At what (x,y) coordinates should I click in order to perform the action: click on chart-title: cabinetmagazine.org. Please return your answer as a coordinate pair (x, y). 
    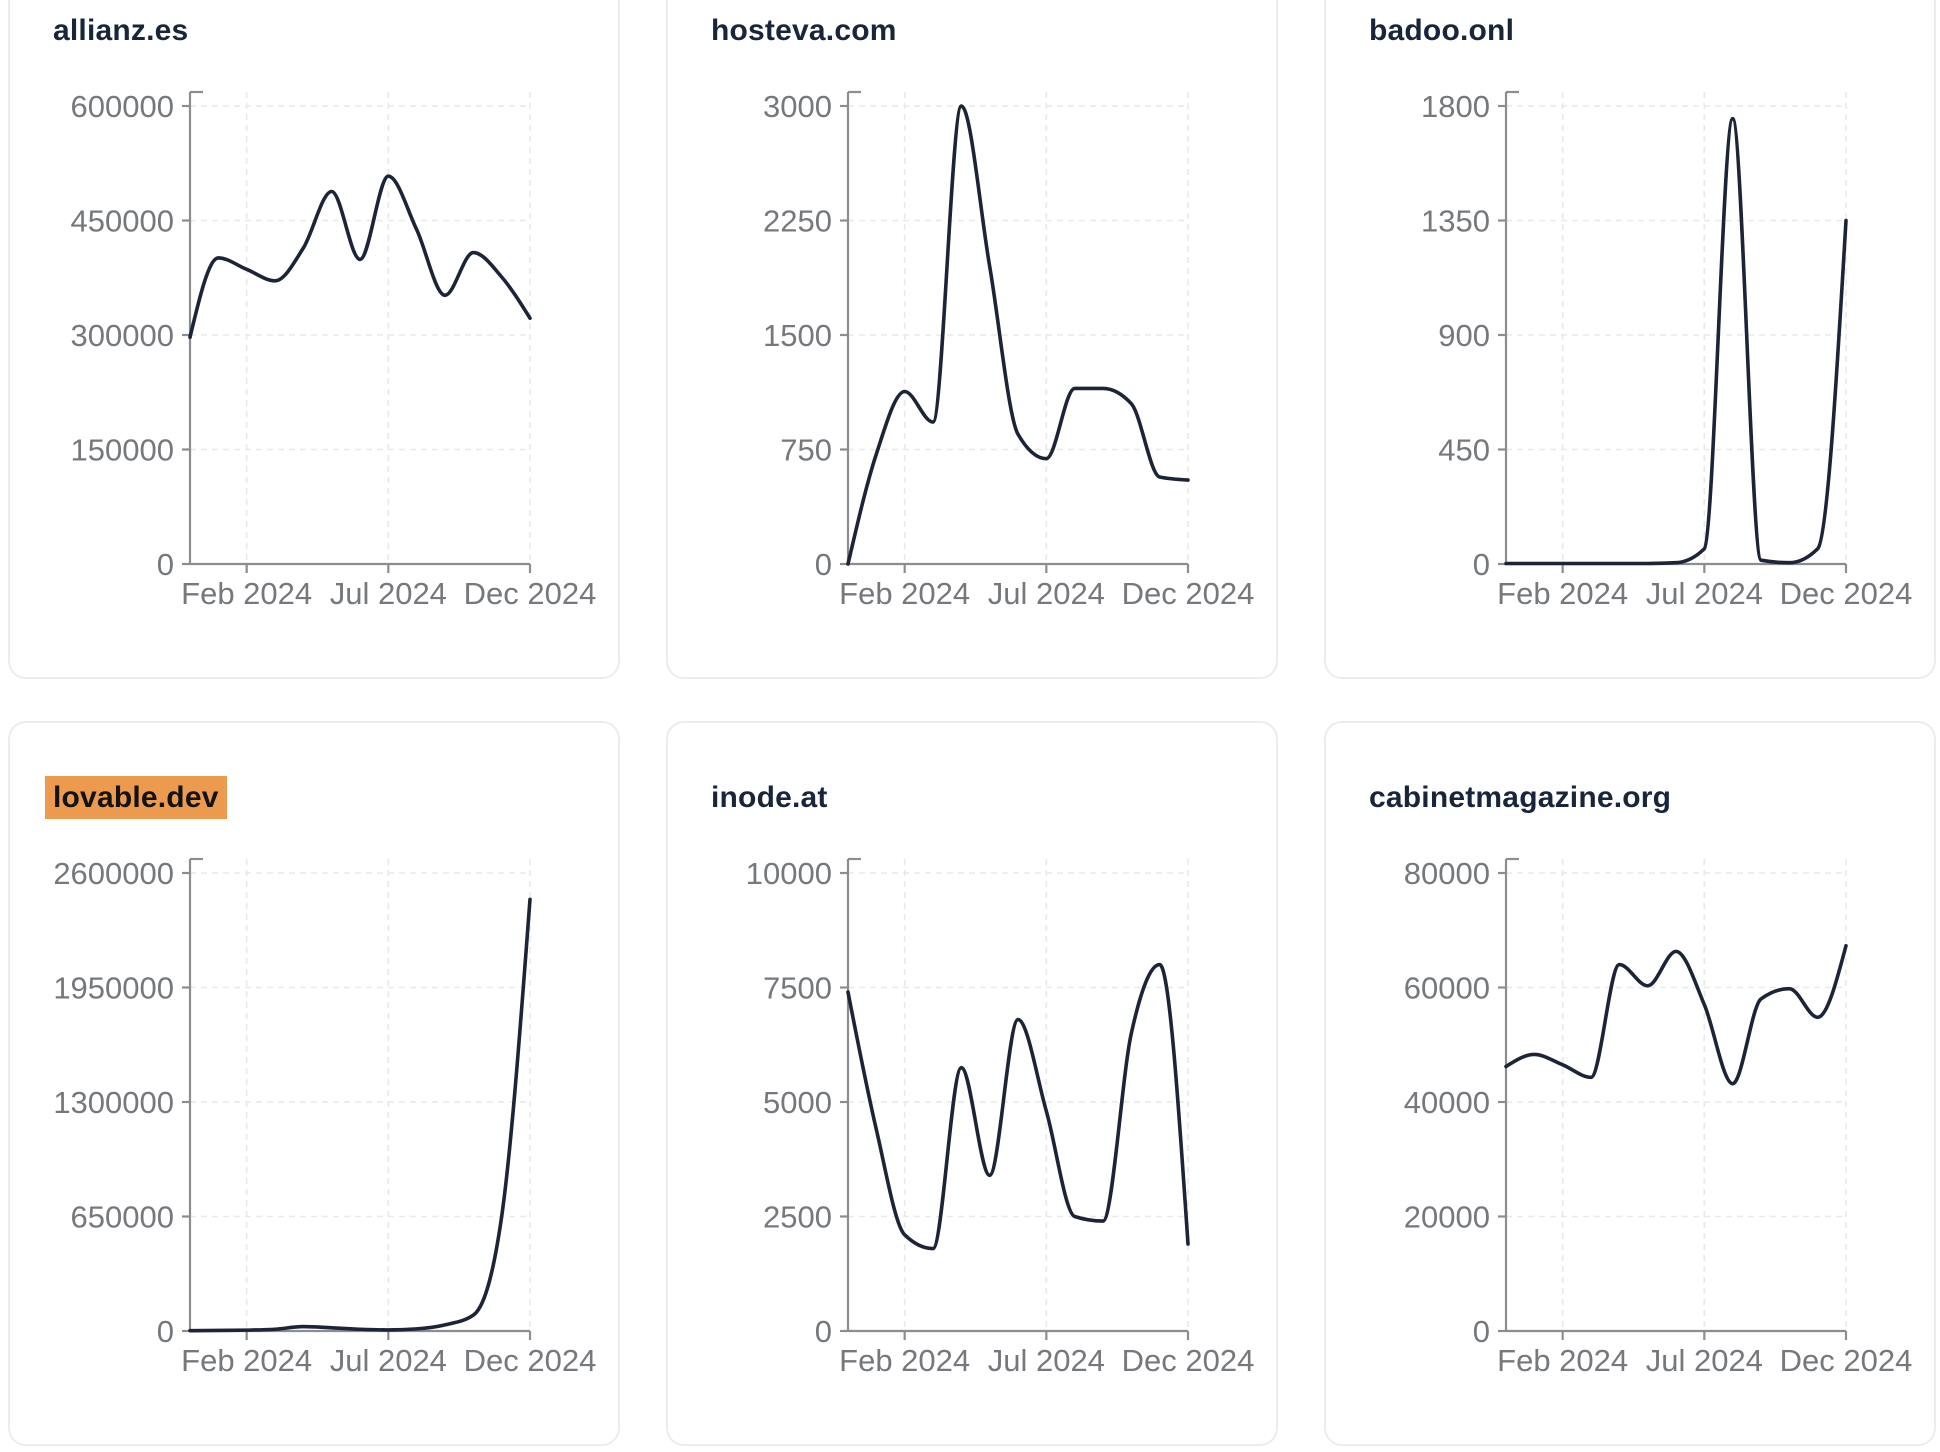
    Looking at the image, I should click on (1516, 798).